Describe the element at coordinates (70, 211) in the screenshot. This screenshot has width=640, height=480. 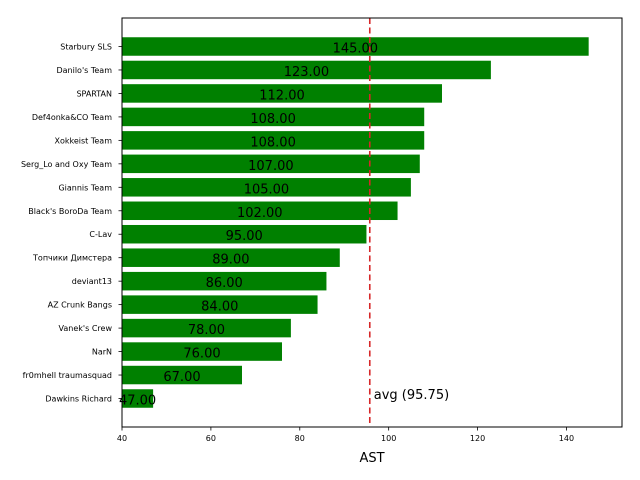
I see `category-tick-label: Black's BoroDa Team` at that location.